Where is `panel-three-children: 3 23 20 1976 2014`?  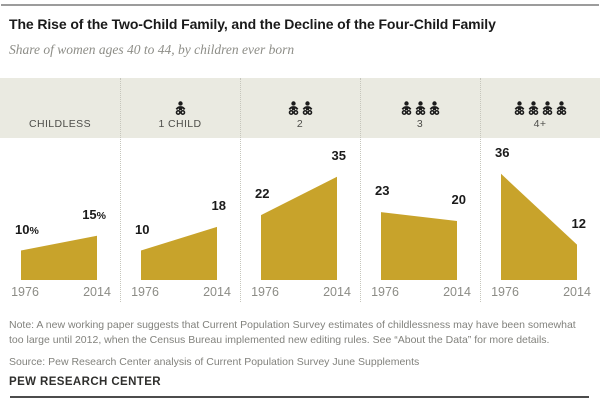 panel-three-children: 3 23 20 1976 2014 is located at coordinates (420, 190).